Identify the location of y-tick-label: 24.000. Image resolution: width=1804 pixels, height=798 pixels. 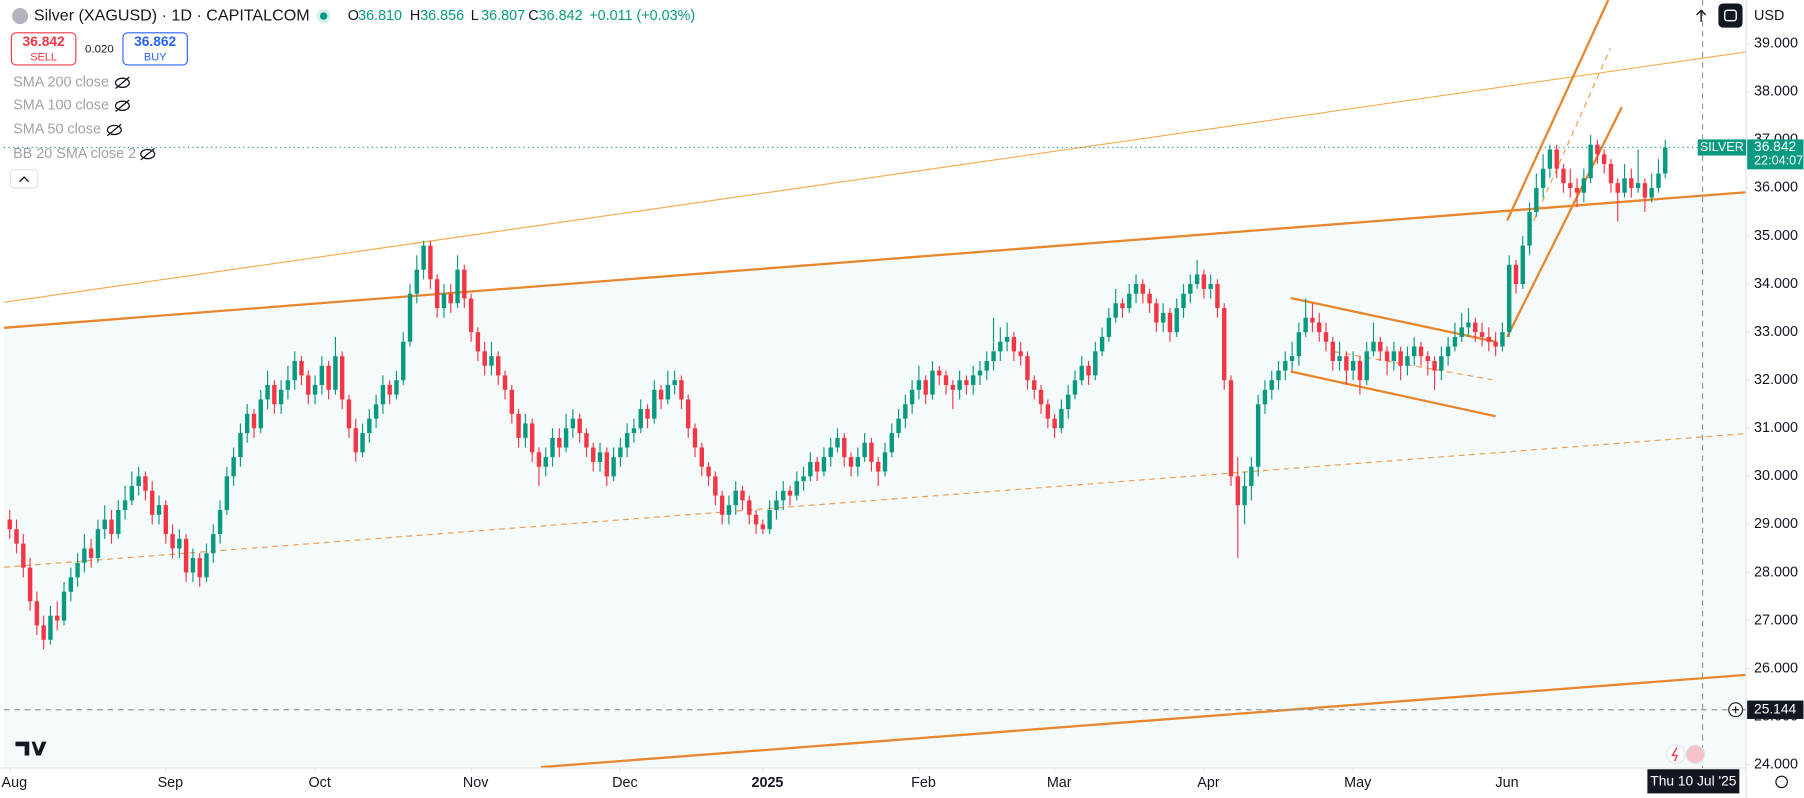
(1776, 765).